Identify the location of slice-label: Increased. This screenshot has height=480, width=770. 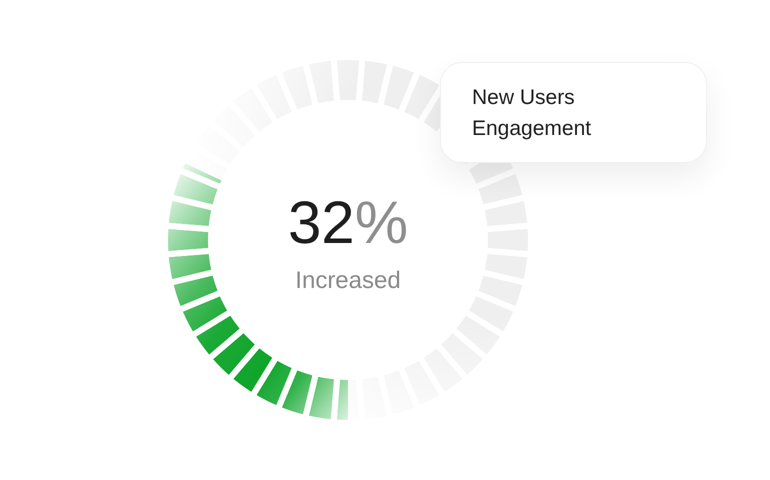
(348, 280).